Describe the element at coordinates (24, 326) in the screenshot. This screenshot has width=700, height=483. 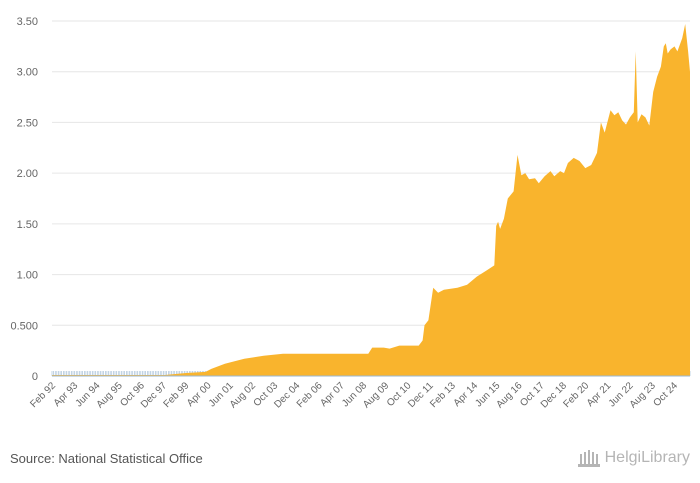
I see `y-tick-label: 0.500` at that location.